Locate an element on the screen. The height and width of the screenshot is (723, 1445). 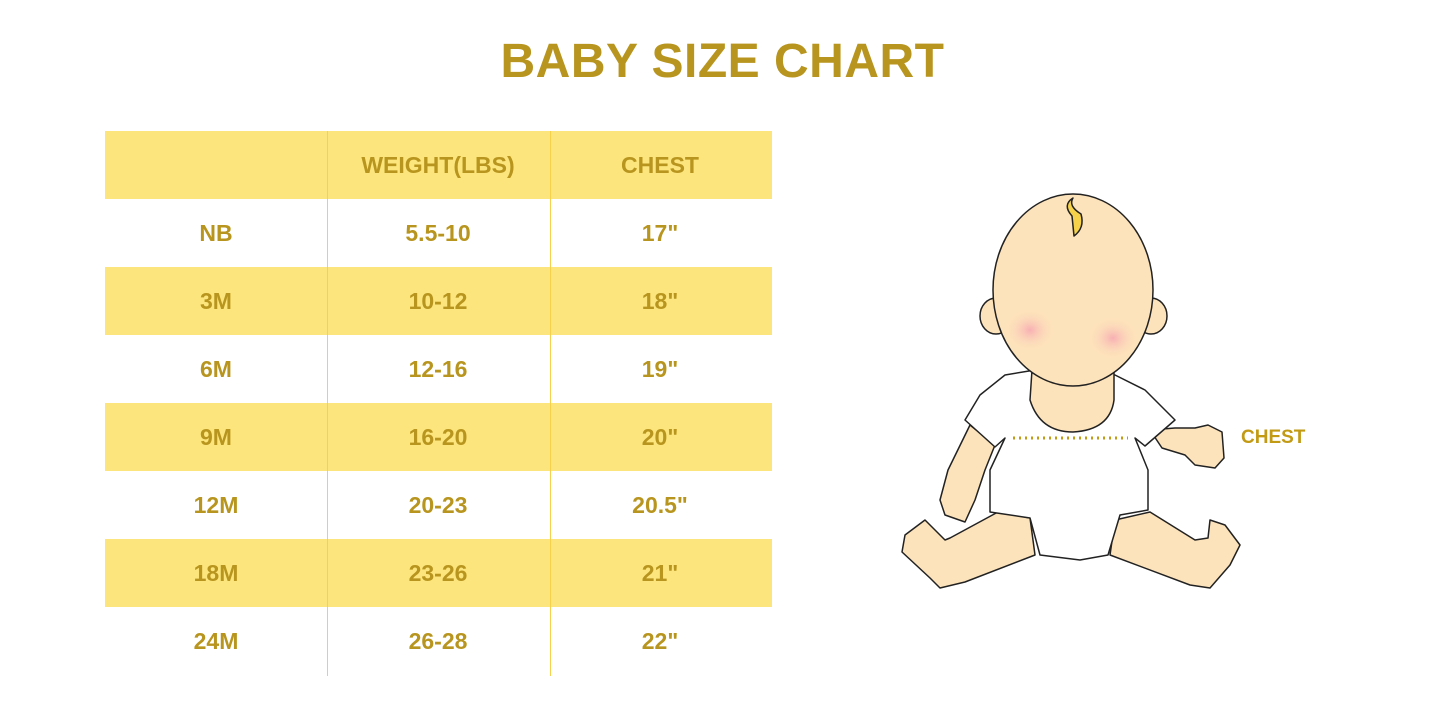
size-cell: 6M is located at coordinates (216, 368).